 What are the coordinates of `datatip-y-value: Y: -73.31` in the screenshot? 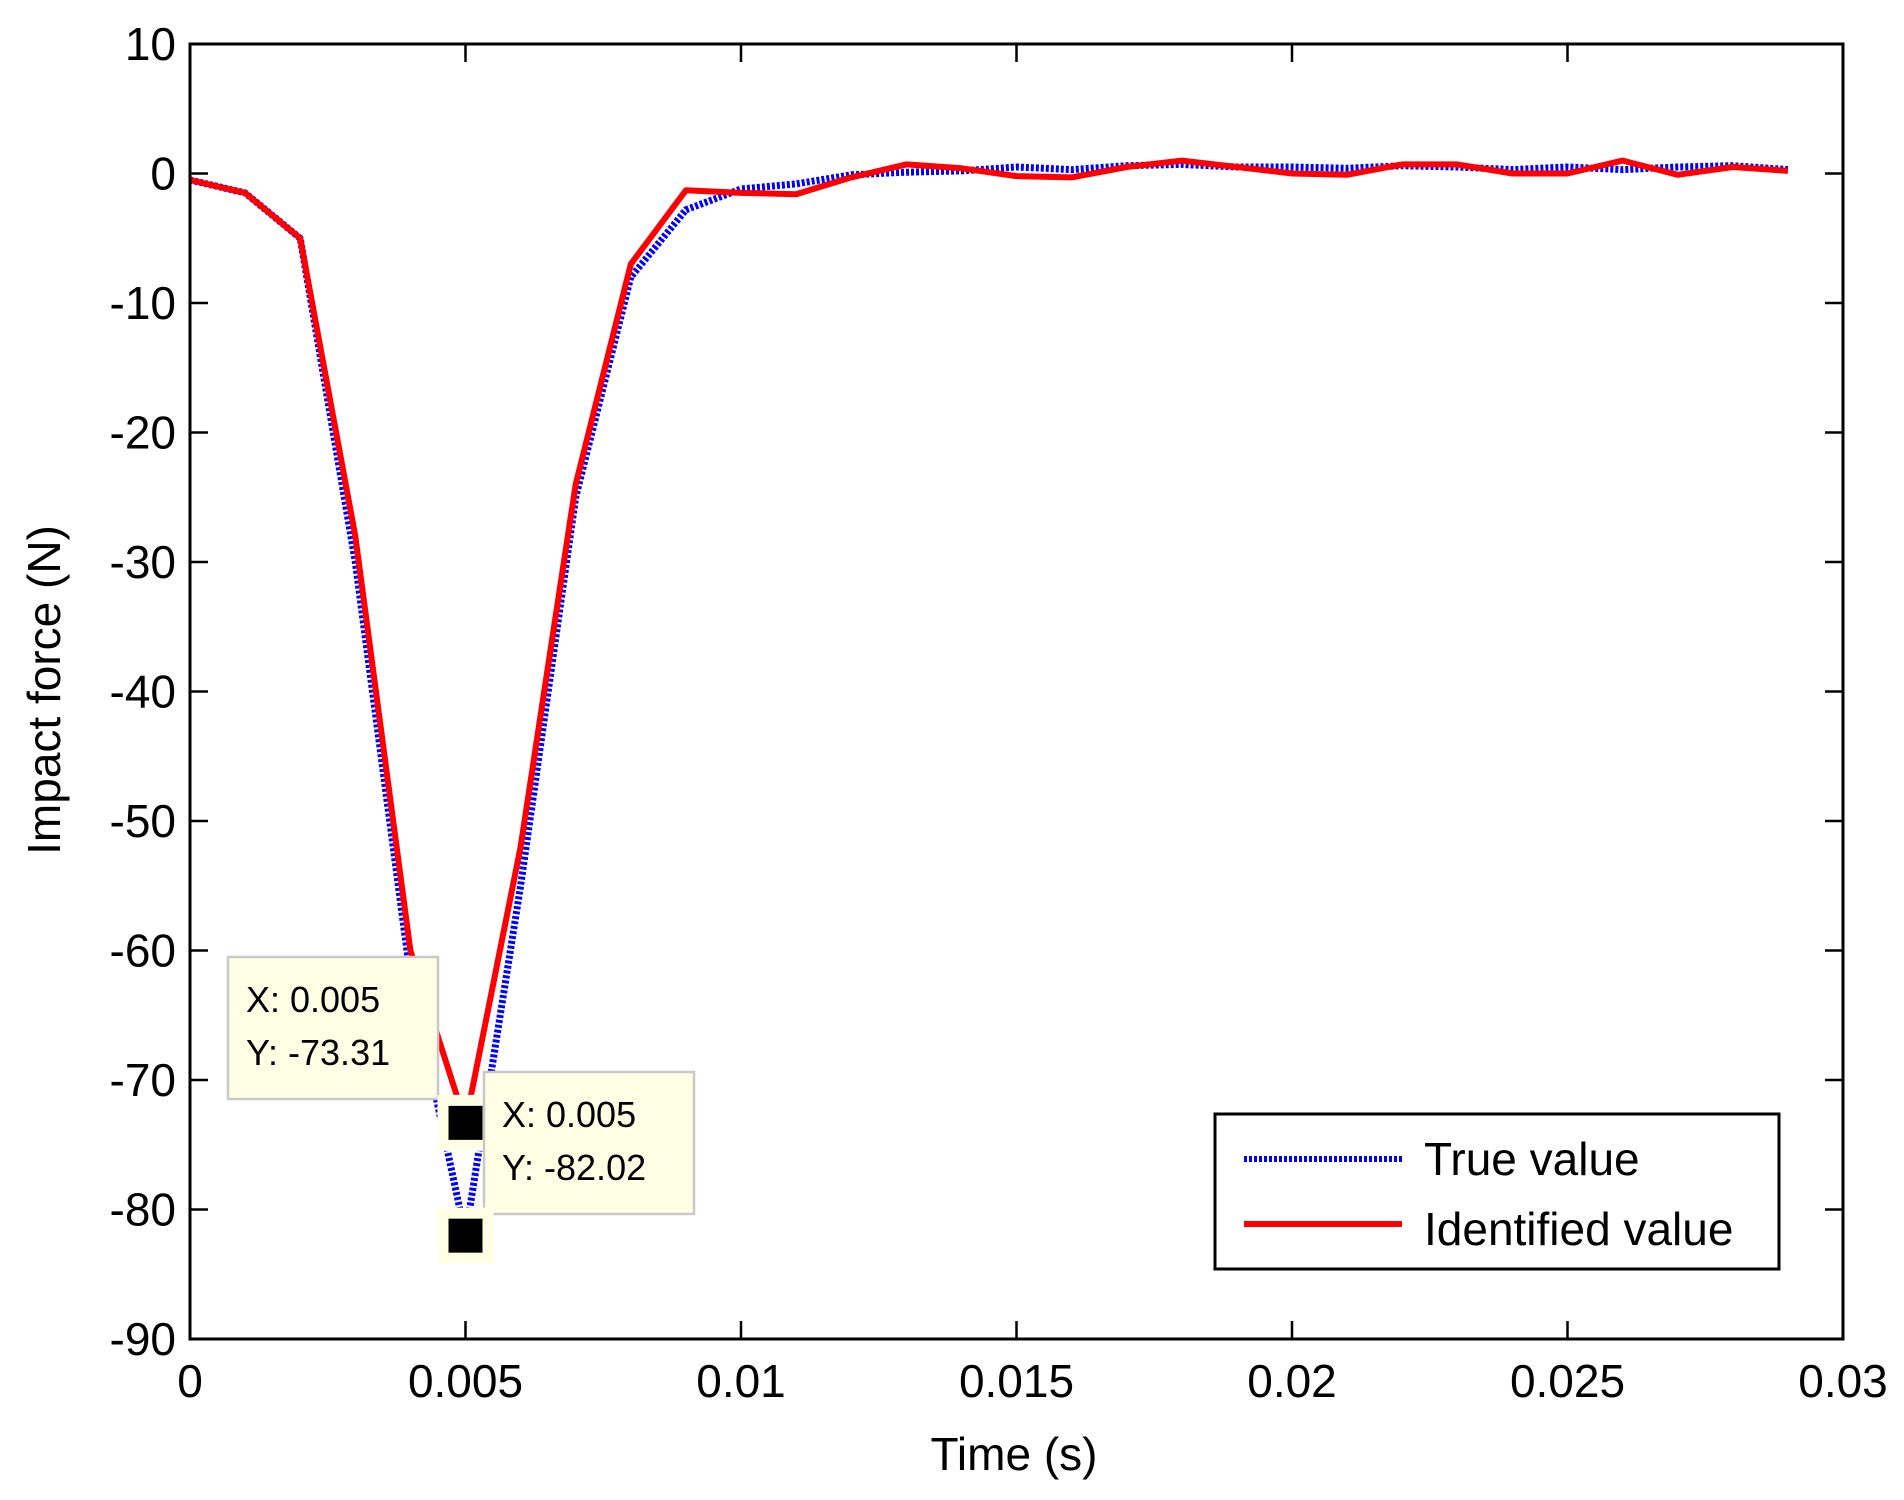 It's located at (318, 1052).